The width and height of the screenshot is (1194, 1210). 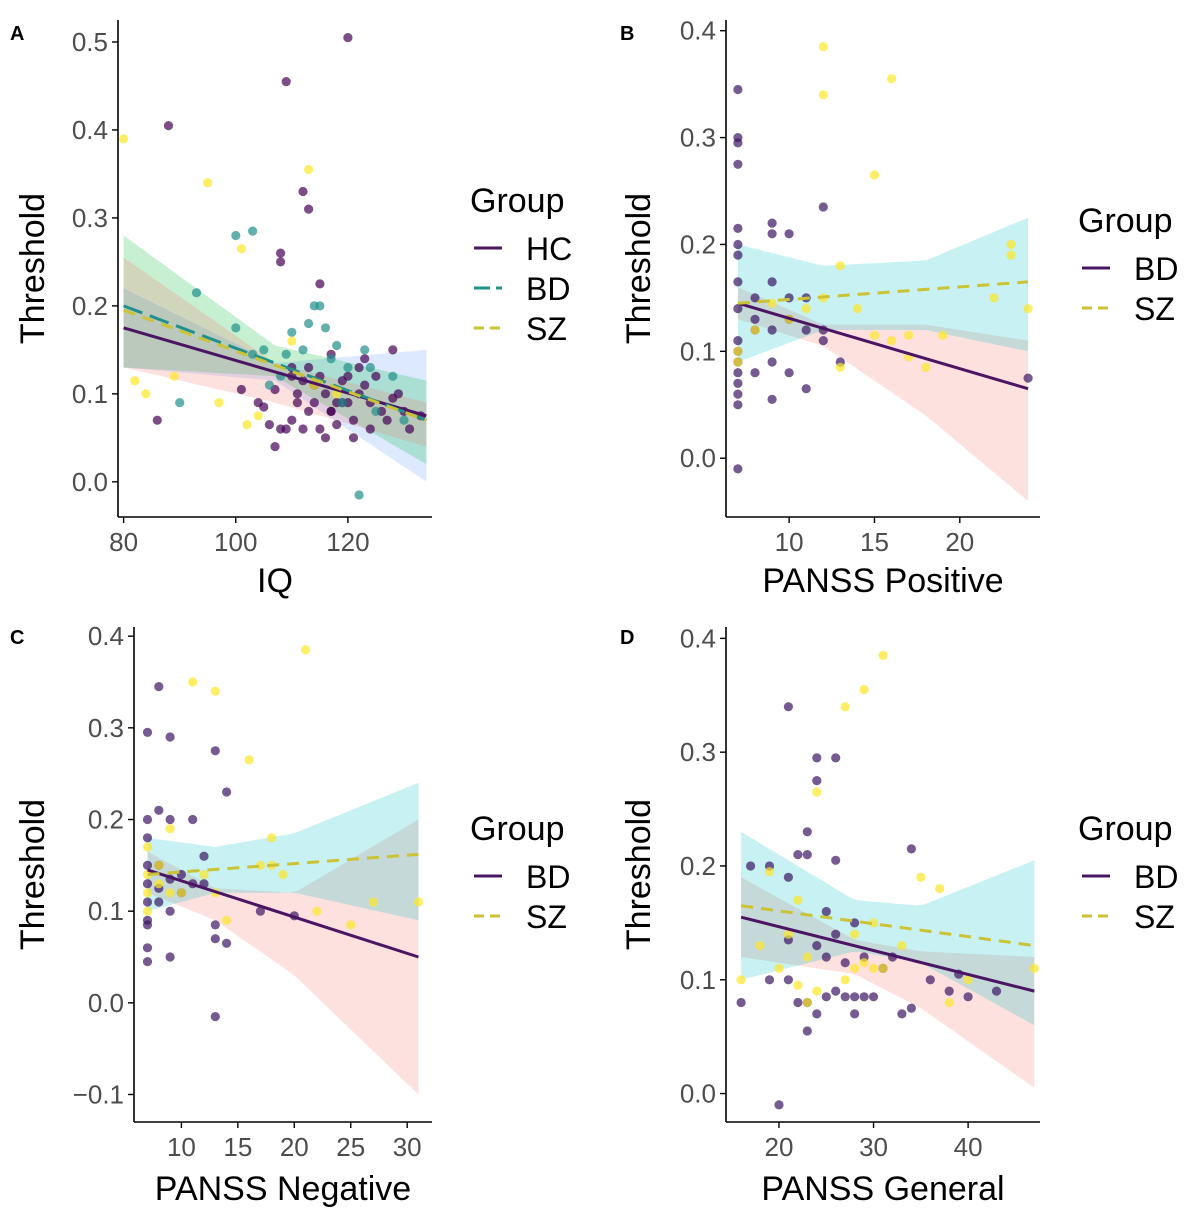 What do you see at coordinates (627, 638) in the screenshot?
I see `panel-letter: D` at bounding box center [627, 638].